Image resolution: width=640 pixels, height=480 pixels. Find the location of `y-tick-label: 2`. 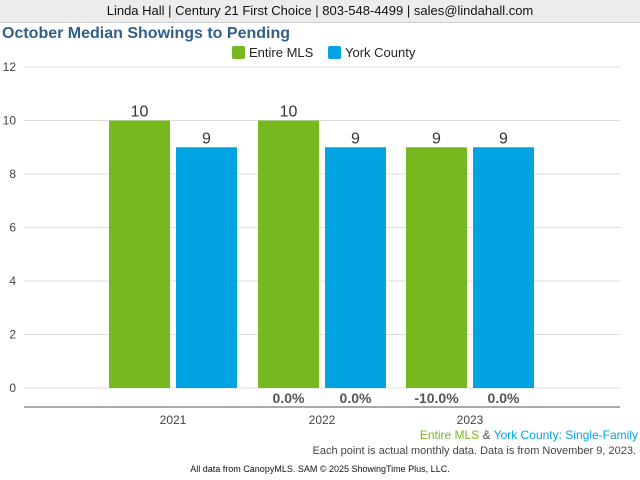

y-tick-label: 2 is located at coordinates (12, 335).